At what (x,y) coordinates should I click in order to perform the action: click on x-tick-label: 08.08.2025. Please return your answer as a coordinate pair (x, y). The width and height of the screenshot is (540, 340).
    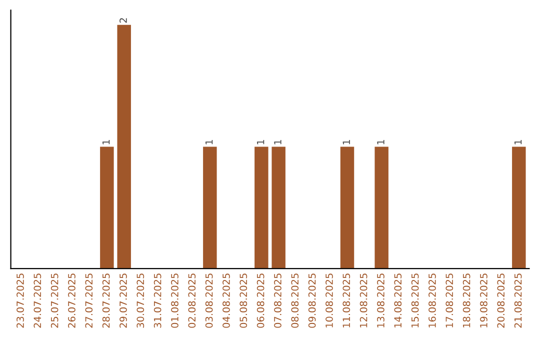
    Looking at the image, I should click on (295, 301).